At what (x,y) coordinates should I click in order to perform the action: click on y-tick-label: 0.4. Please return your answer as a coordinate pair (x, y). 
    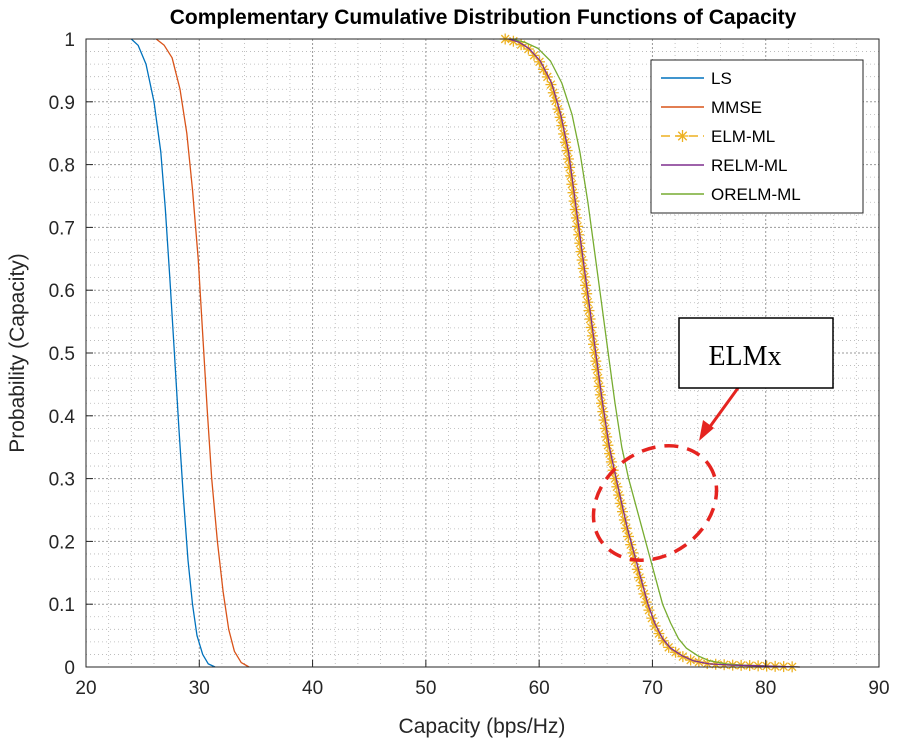
    Looking at the image, I should click on (62, 417).